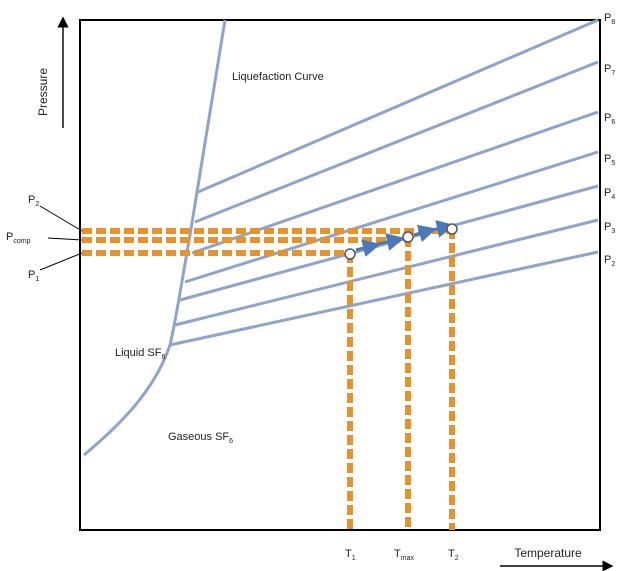 This screenshot has width=640, height=571. I want to click on arrow-1a, so click(368, 248).